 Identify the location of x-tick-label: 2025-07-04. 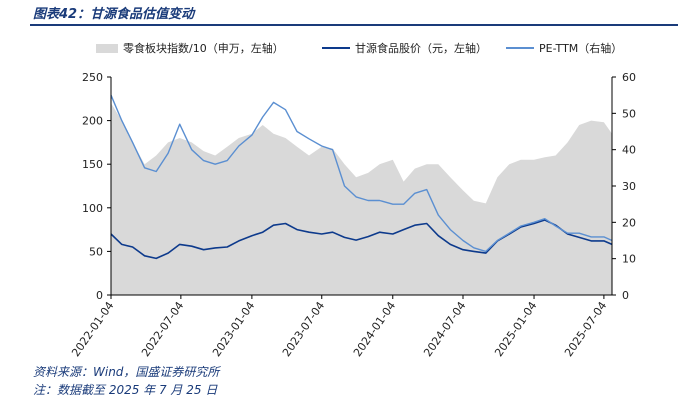
(585, 329).